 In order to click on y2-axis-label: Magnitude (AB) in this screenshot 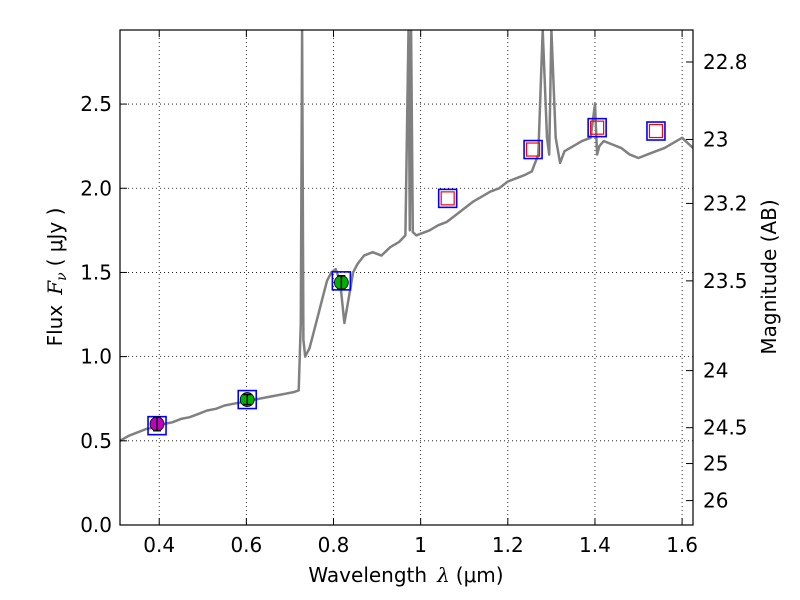, I will do `click(769, 276)`.